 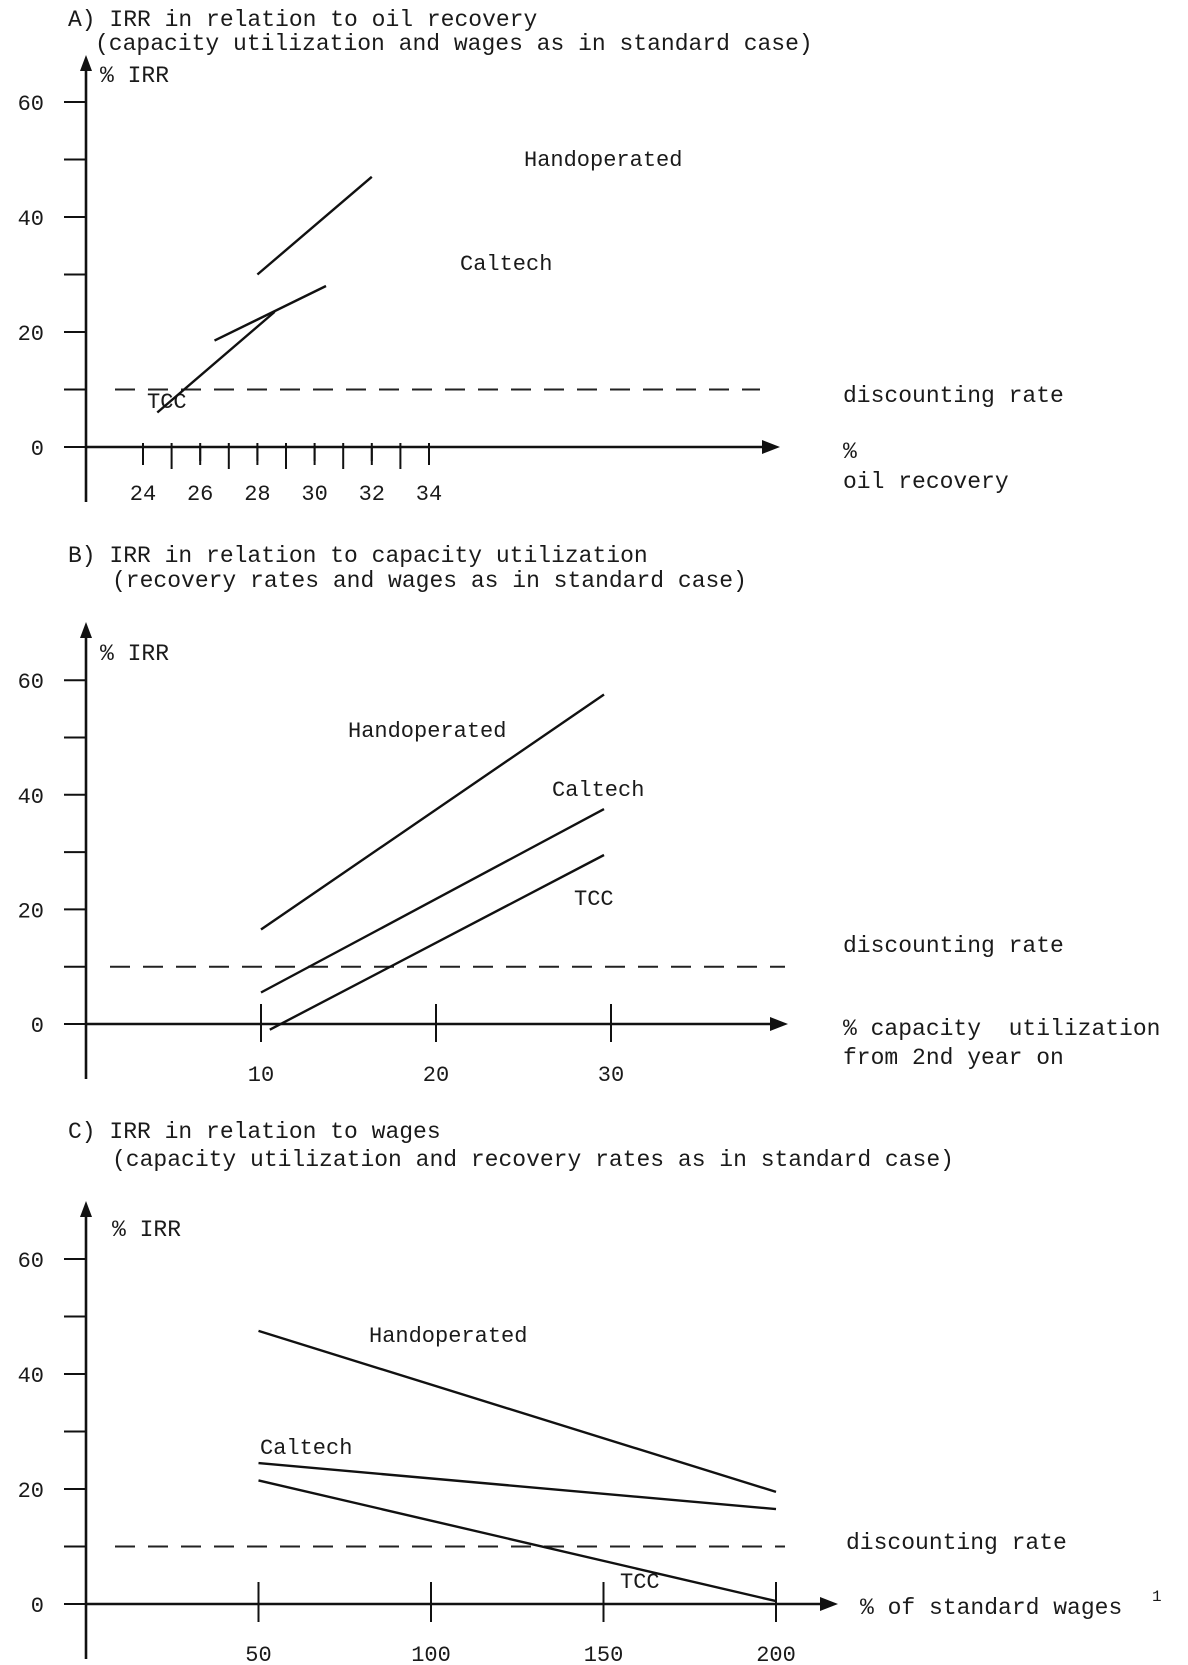 I want to click on panel-c-y-tick-label: 60, so click(x=31, y=1261).